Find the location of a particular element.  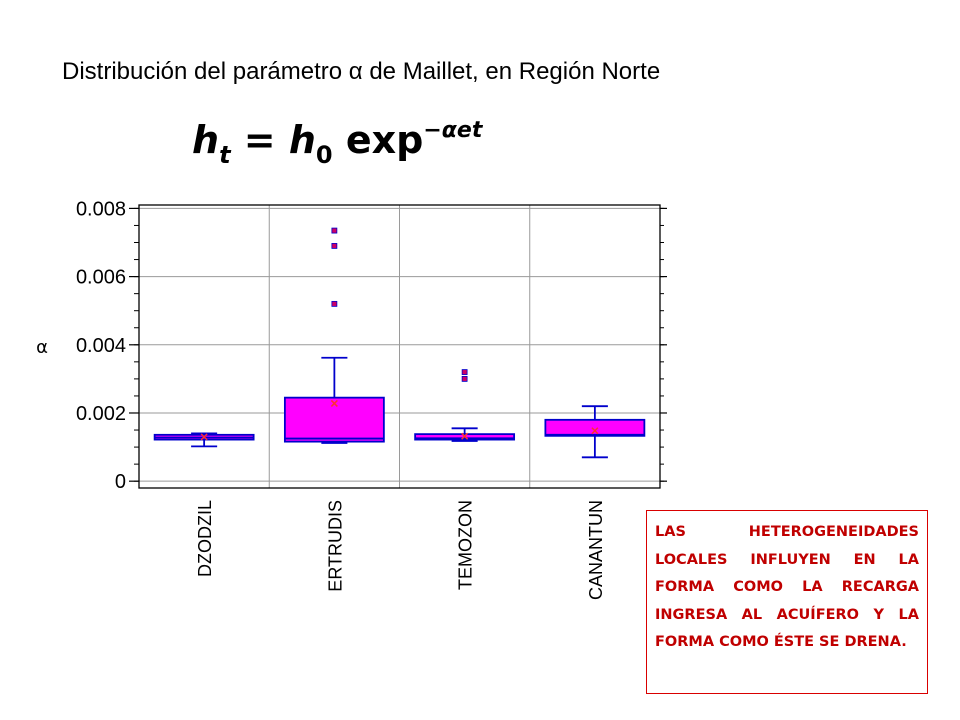

formula-exponent: −αet is located at coordinates (453, 130).